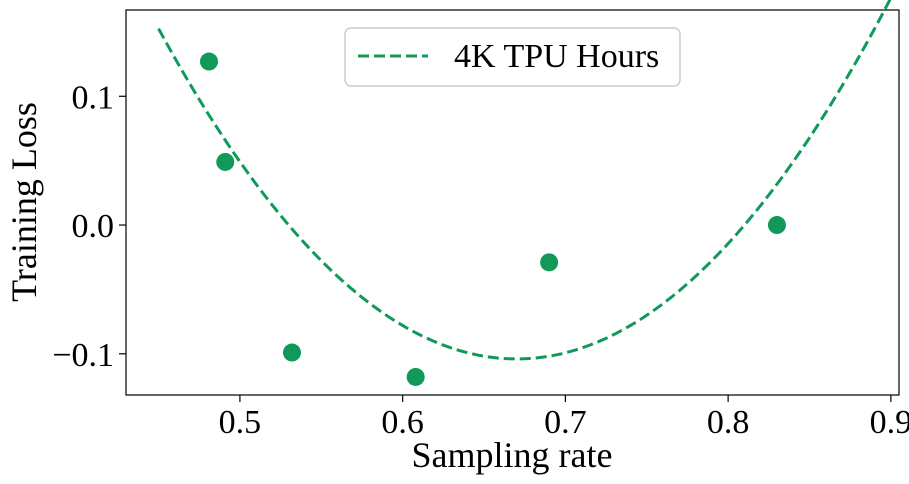 This screenshot has width=909, height=484. I want to click on x-tick-label: 0.7, so click(565, 422).